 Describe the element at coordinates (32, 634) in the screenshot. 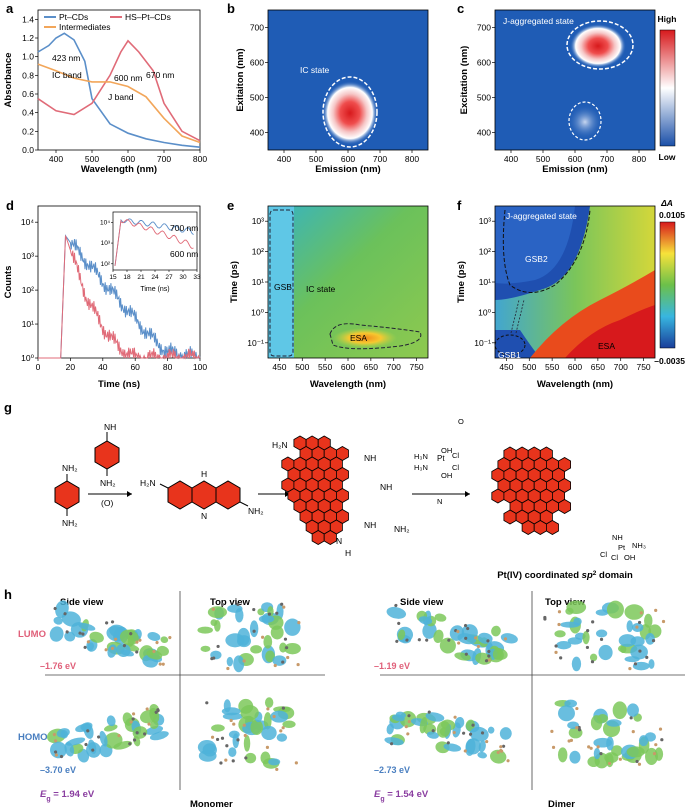

I see `lumo-label: LUMO` at that location.